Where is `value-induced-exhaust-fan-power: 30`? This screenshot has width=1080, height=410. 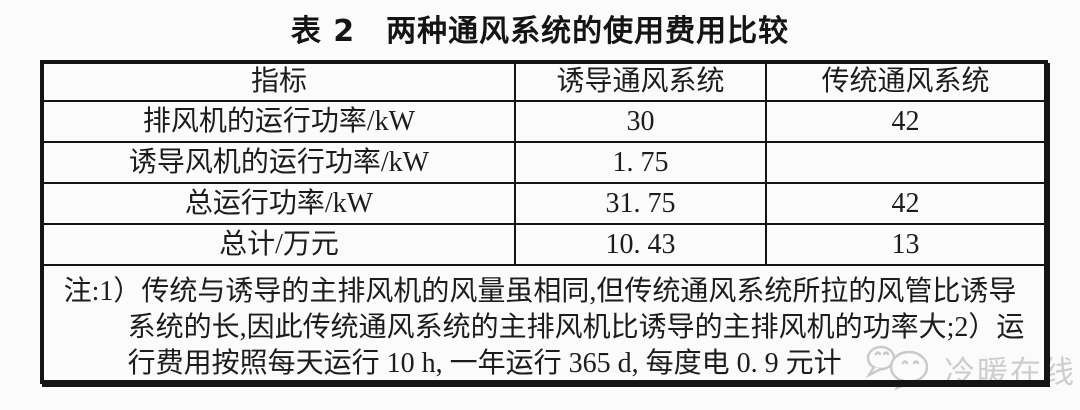
value-induced-exhaust-fan-power: 30 is located at coordinates (641, 122).